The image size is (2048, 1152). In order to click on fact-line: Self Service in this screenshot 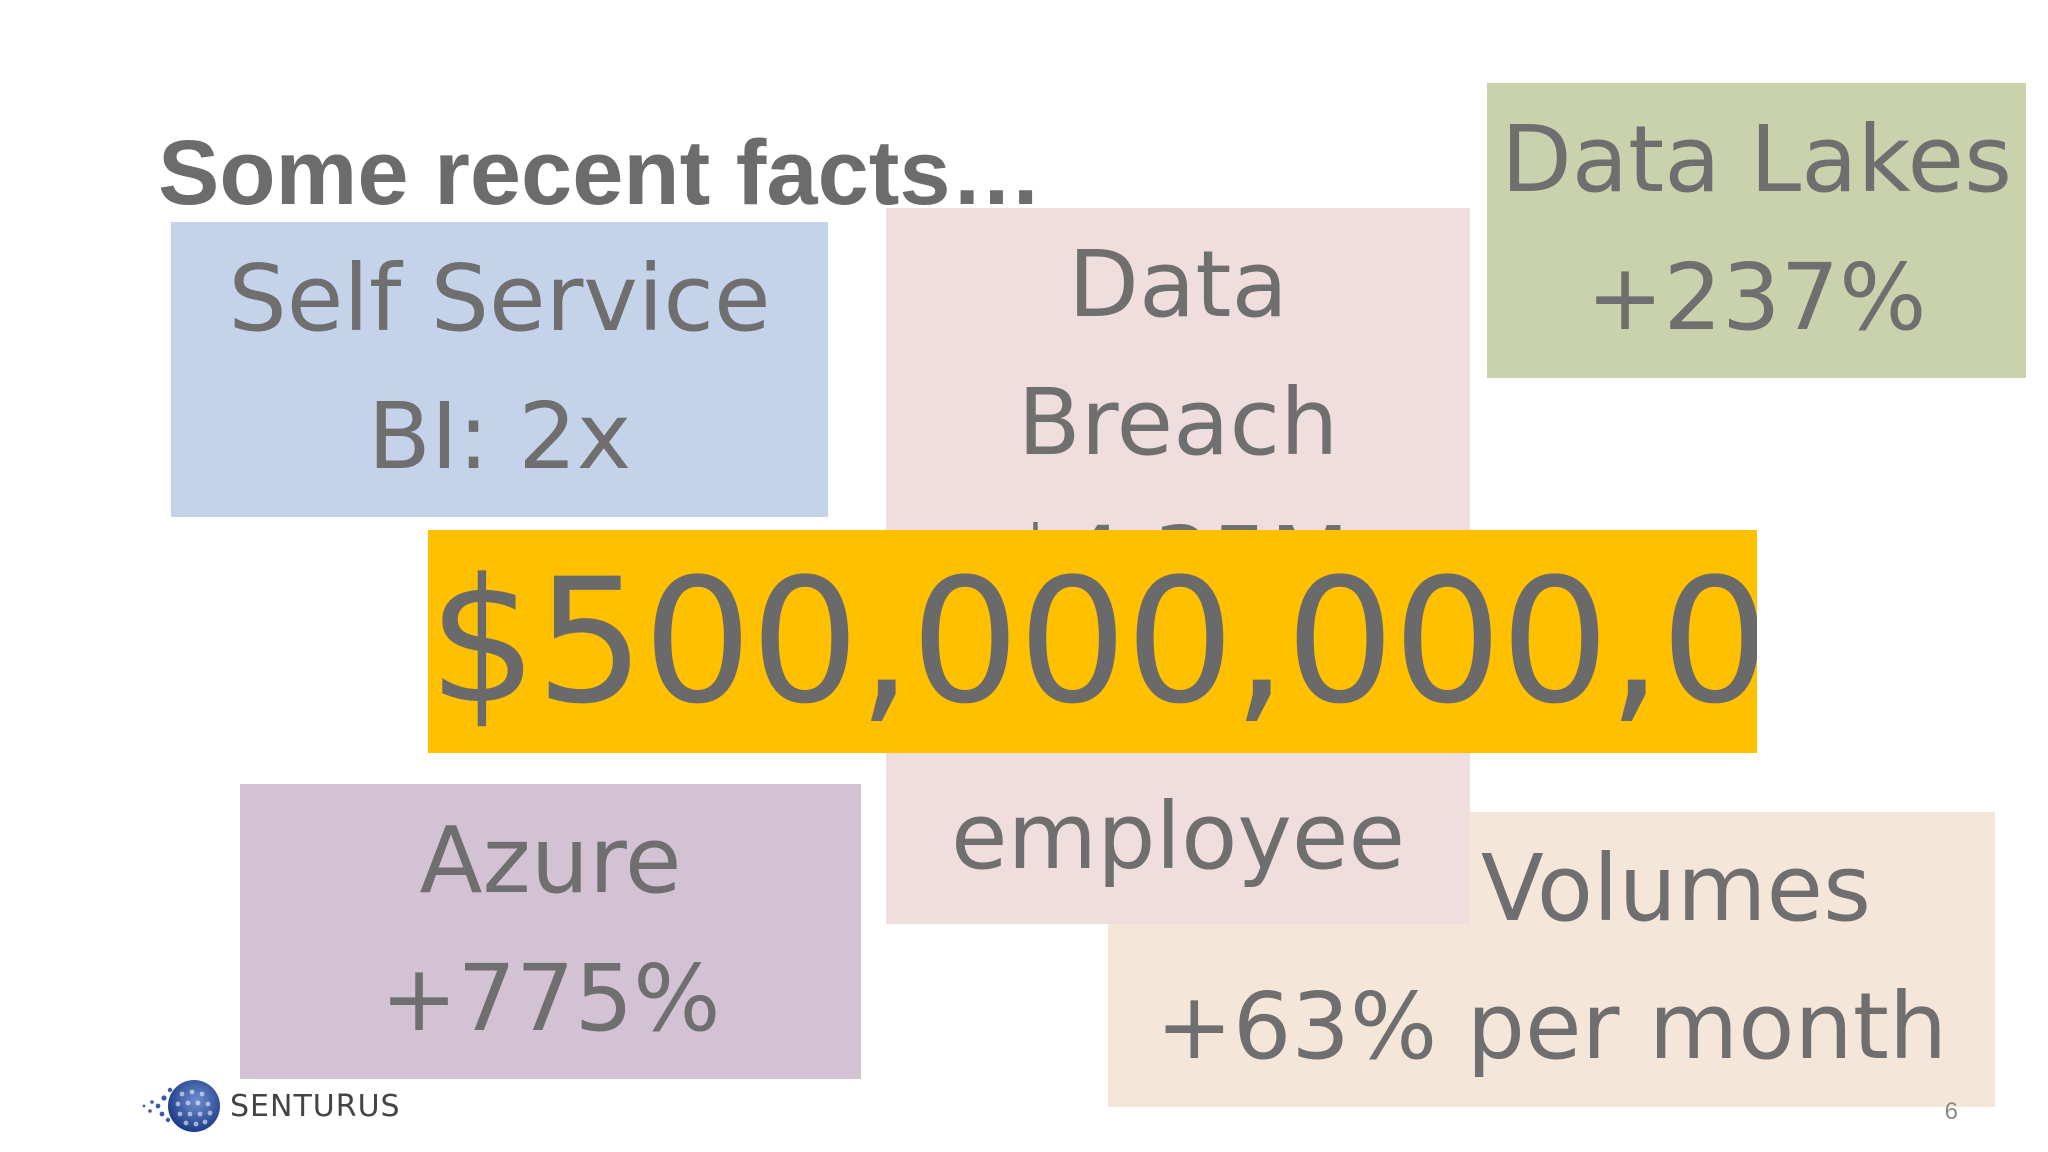, I will do `click(499, 298)`.